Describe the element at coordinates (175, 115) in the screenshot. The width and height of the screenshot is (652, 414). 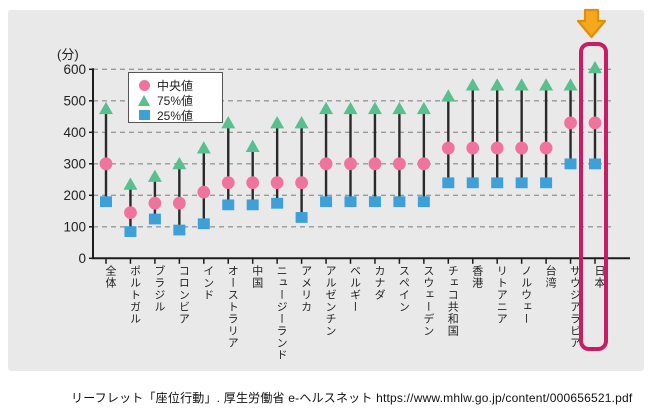
I see `legend-label-p25: 25%値` at that location.